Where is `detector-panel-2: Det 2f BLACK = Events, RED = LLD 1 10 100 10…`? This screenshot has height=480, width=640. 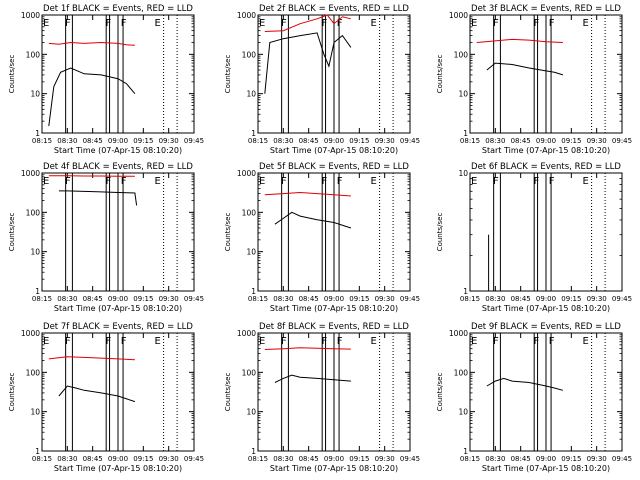 detector-panel-2: Det 2f BLACK = Events, RED = LLD 1 10 100 10… is located at coordinates (322, 79).